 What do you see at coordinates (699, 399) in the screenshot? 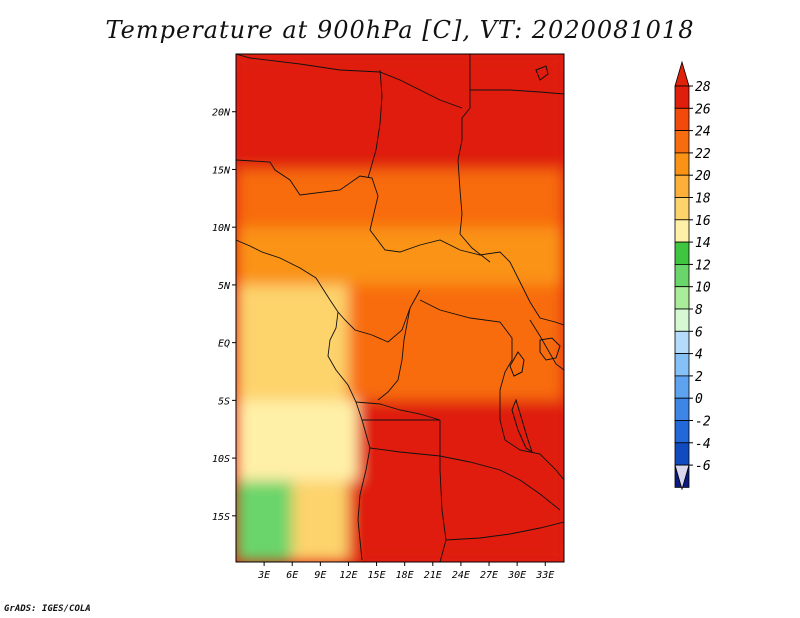
I see `colorbar-label: 0` at bounding box center [699, 399].